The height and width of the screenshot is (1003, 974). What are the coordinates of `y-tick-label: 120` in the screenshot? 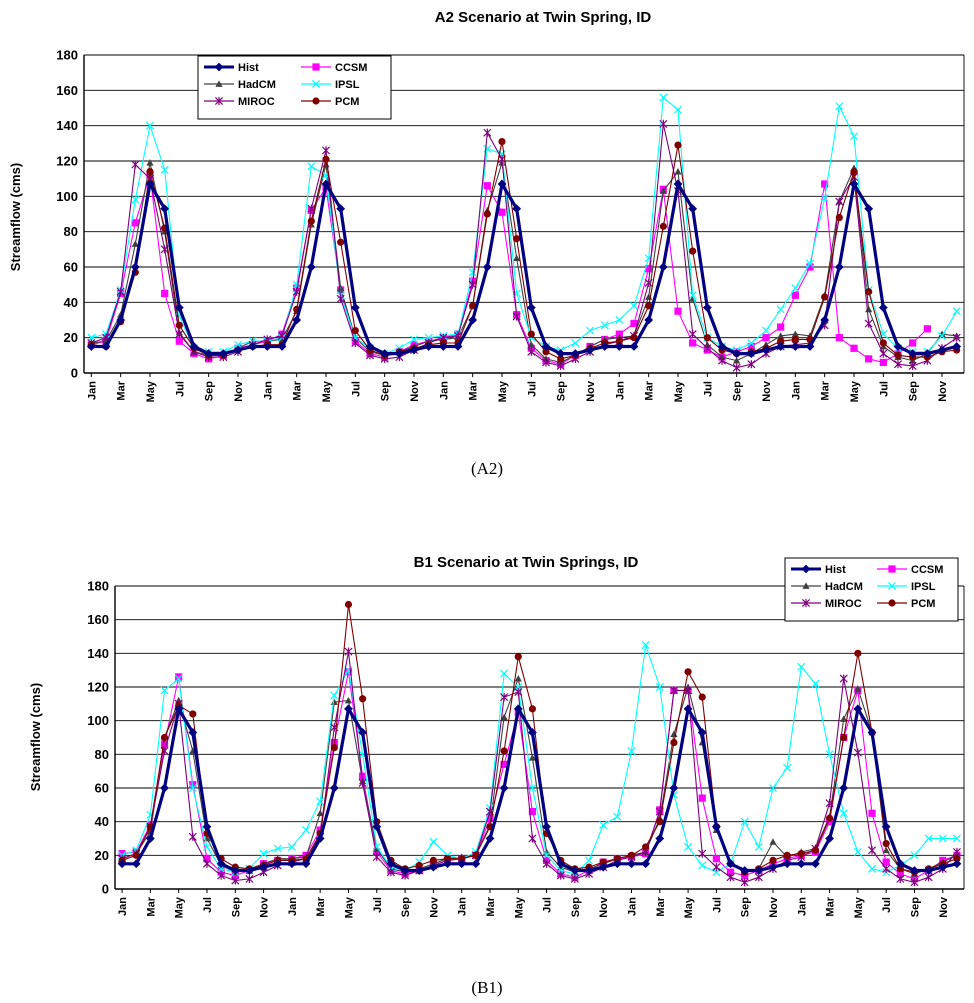 It's located at (67, 161).